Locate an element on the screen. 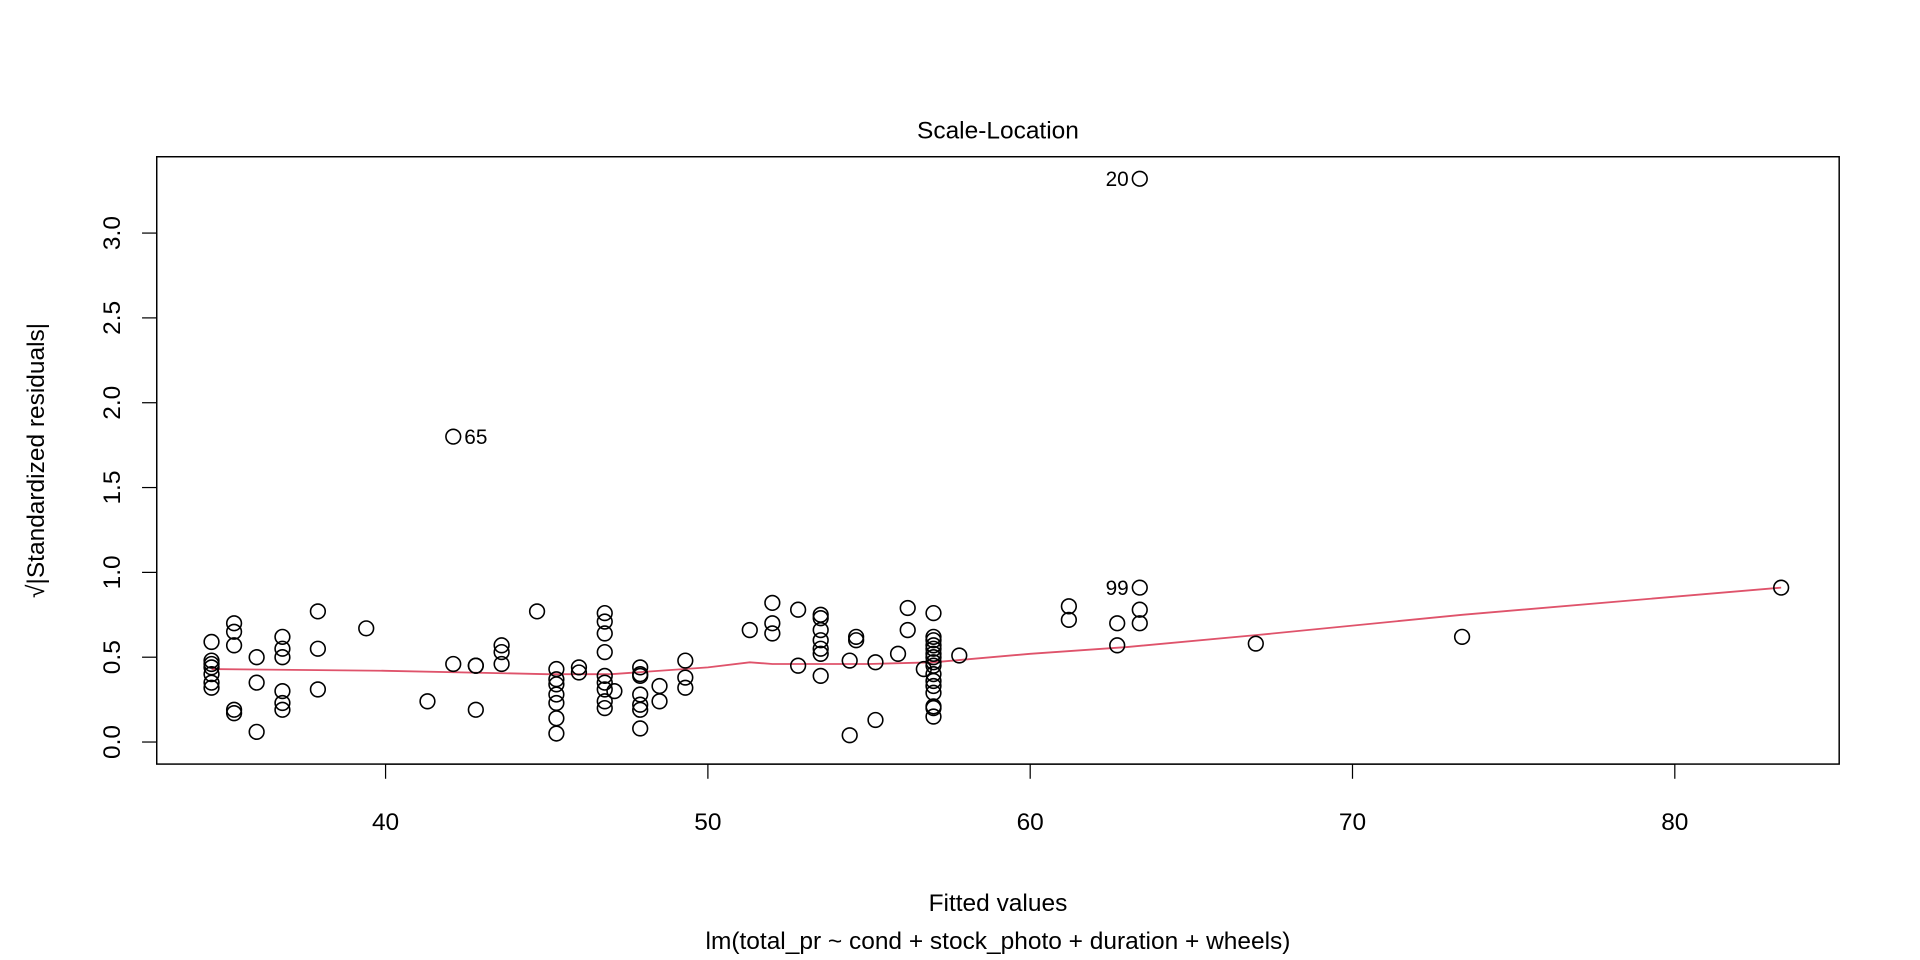  y-tick-label: 1.0 is located at coordinates (112, 572).